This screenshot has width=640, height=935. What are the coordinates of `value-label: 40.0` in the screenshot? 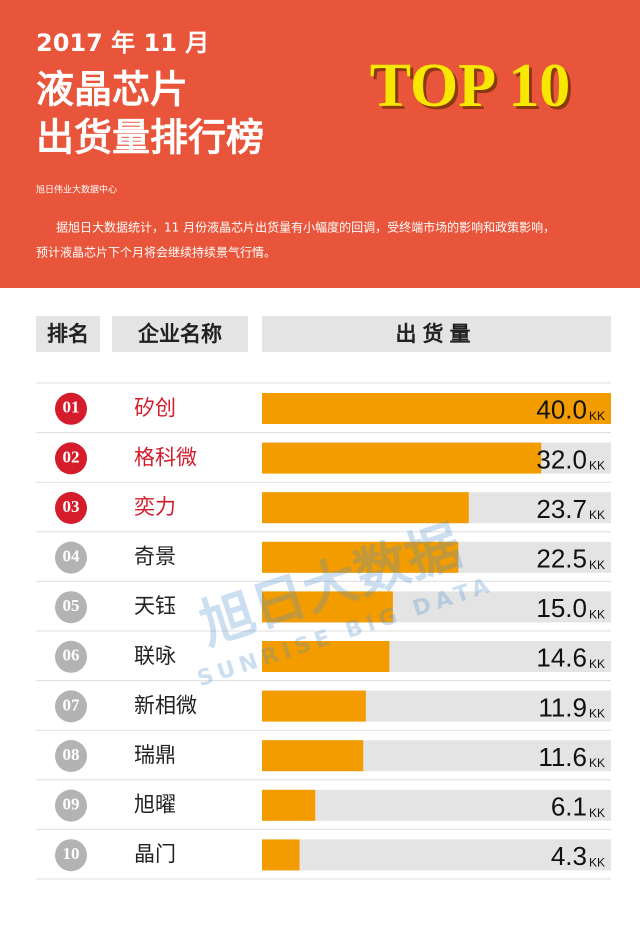 It's located at (561, 410).